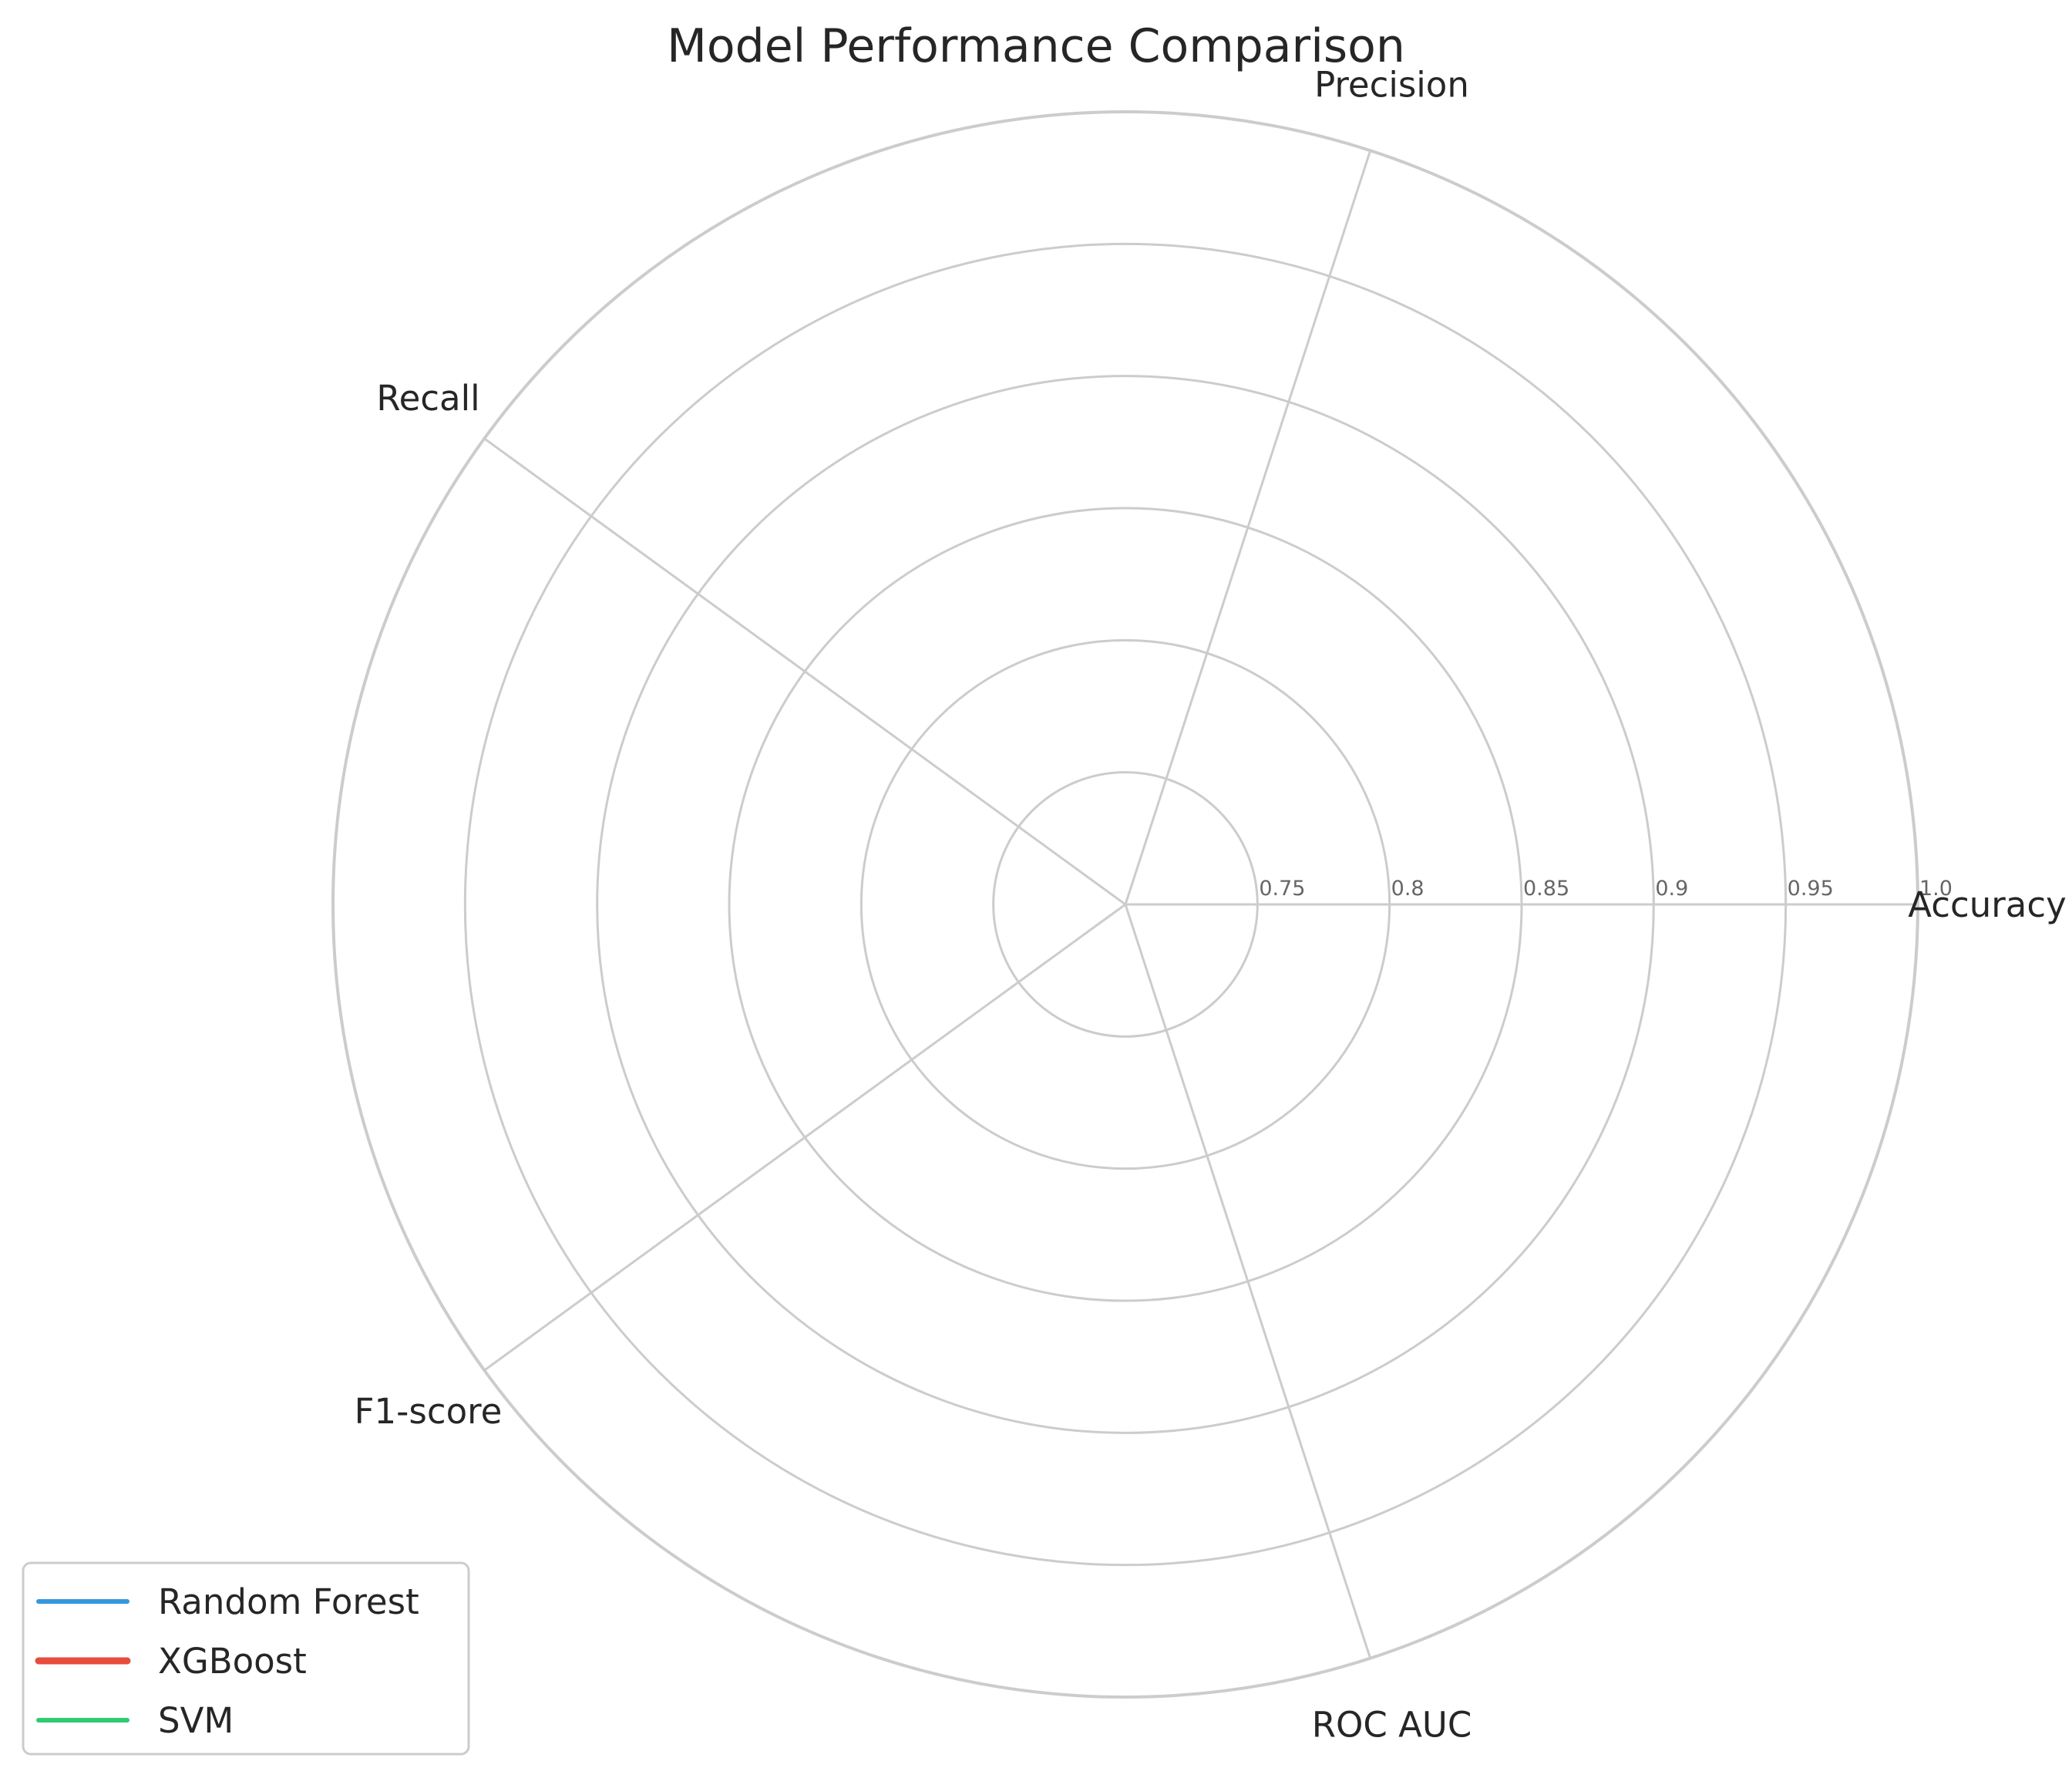 This screenshot has width=2072, height=1768. I want to click on legend-label: Random Forest, so click(289, 1601).